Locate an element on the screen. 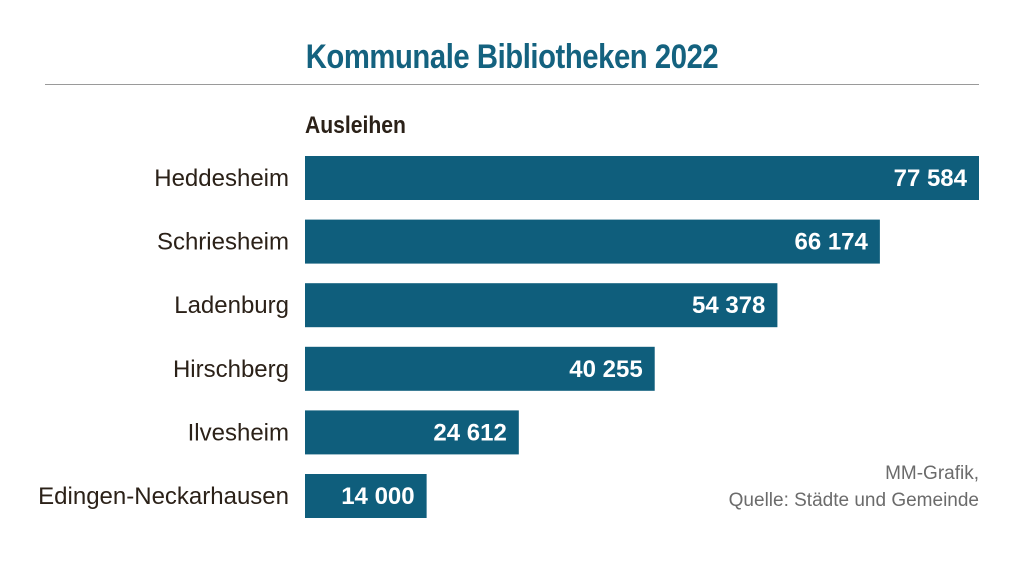  category-label: Schriesheim is located at coordinates (223, 242).